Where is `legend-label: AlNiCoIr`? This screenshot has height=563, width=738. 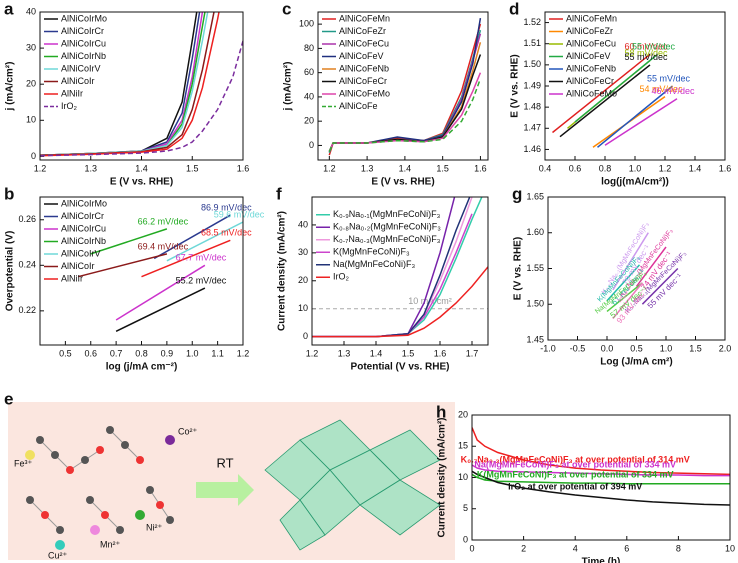
legend-label: AlNiCoIr is located at coordinates (78, 266).